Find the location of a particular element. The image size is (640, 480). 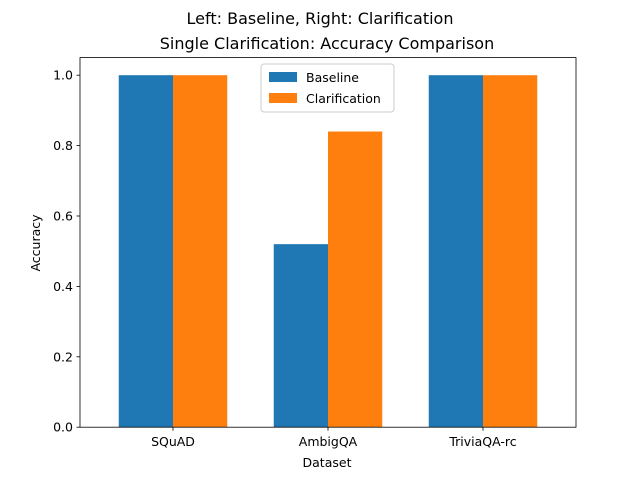

bar-clarification-squad is located at coordinates (200, 251).